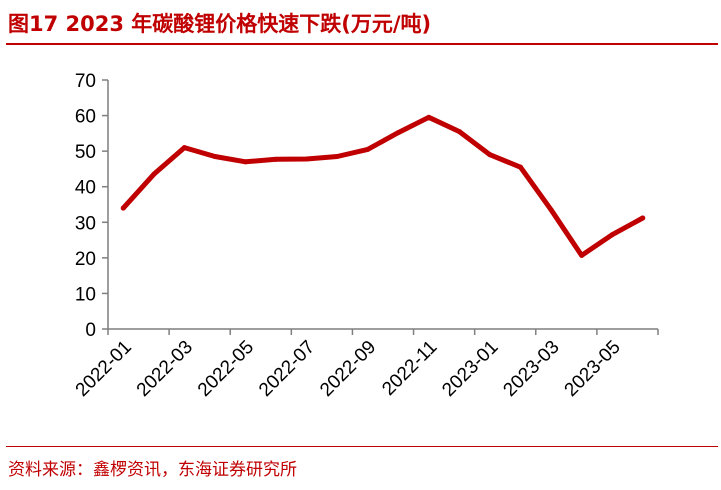  I want to click on x-tick-label: 2022-07, so click(287, 369).